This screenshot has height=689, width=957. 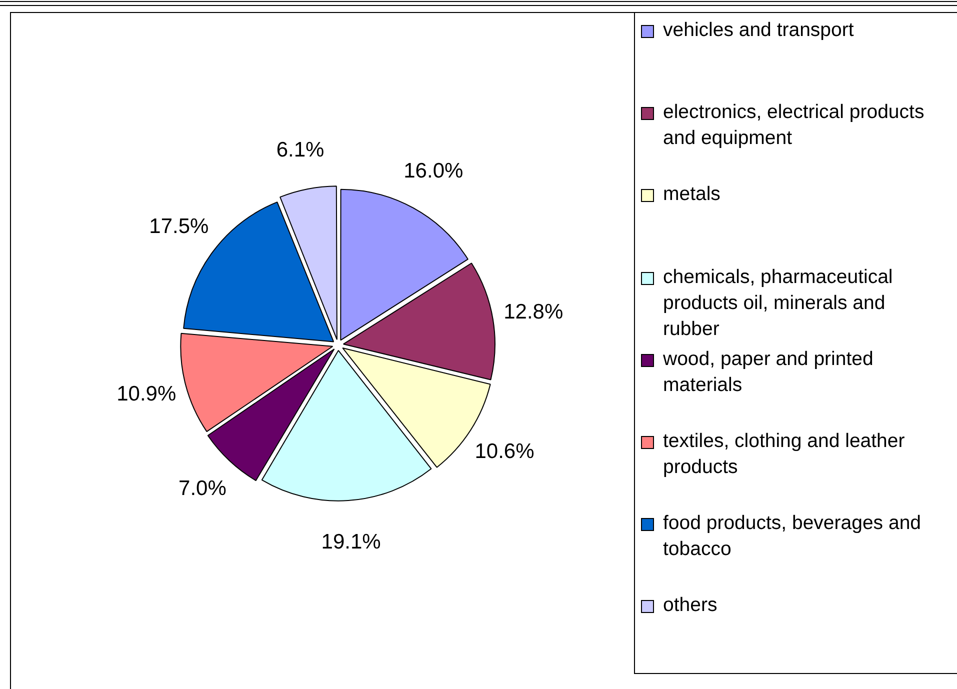 I want to click on data-label: 10.6%, so click(x=504, y=451).